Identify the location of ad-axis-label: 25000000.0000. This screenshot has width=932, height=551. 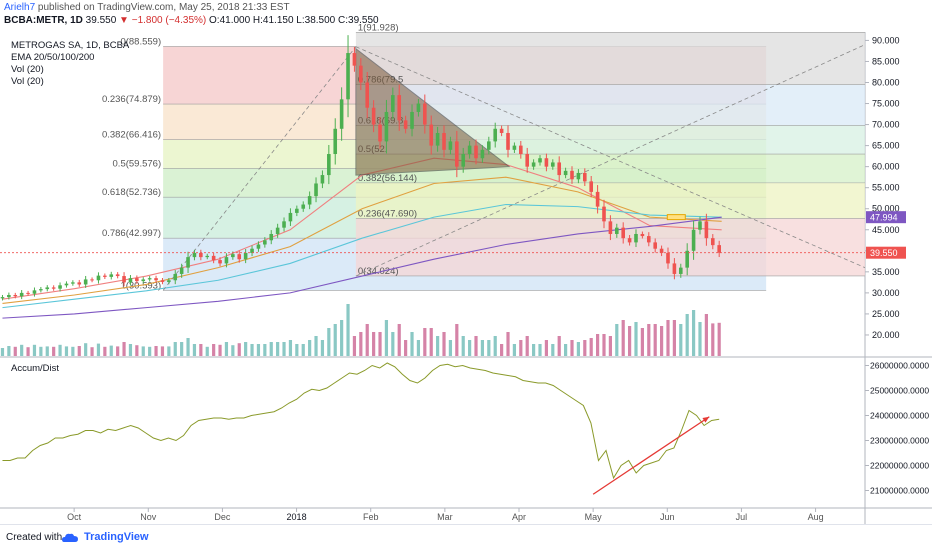
(899, 391).